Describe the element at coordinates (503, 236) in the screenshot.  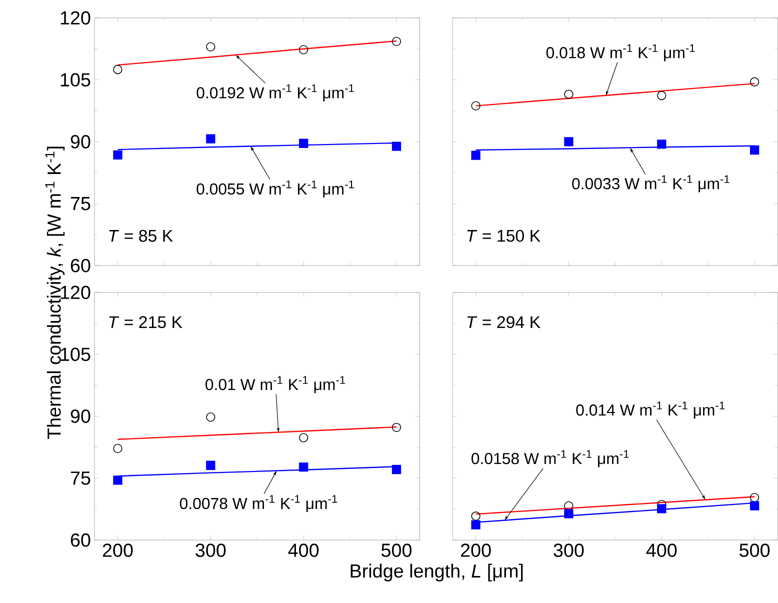
I see `annotation: T = 150 K` at that location.